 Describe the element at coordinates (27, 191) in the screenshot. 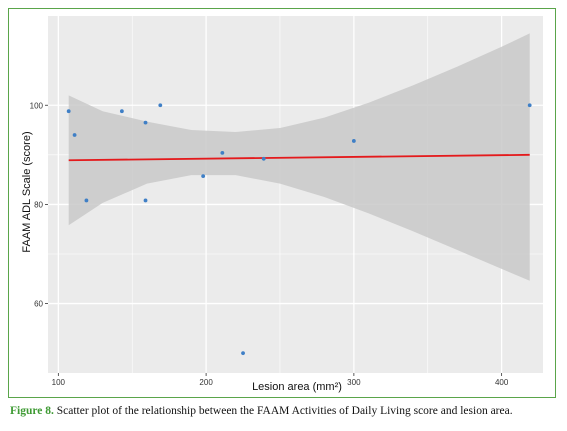

I see `y-axis-label: FAAM ADL Scale (score)` at that location.